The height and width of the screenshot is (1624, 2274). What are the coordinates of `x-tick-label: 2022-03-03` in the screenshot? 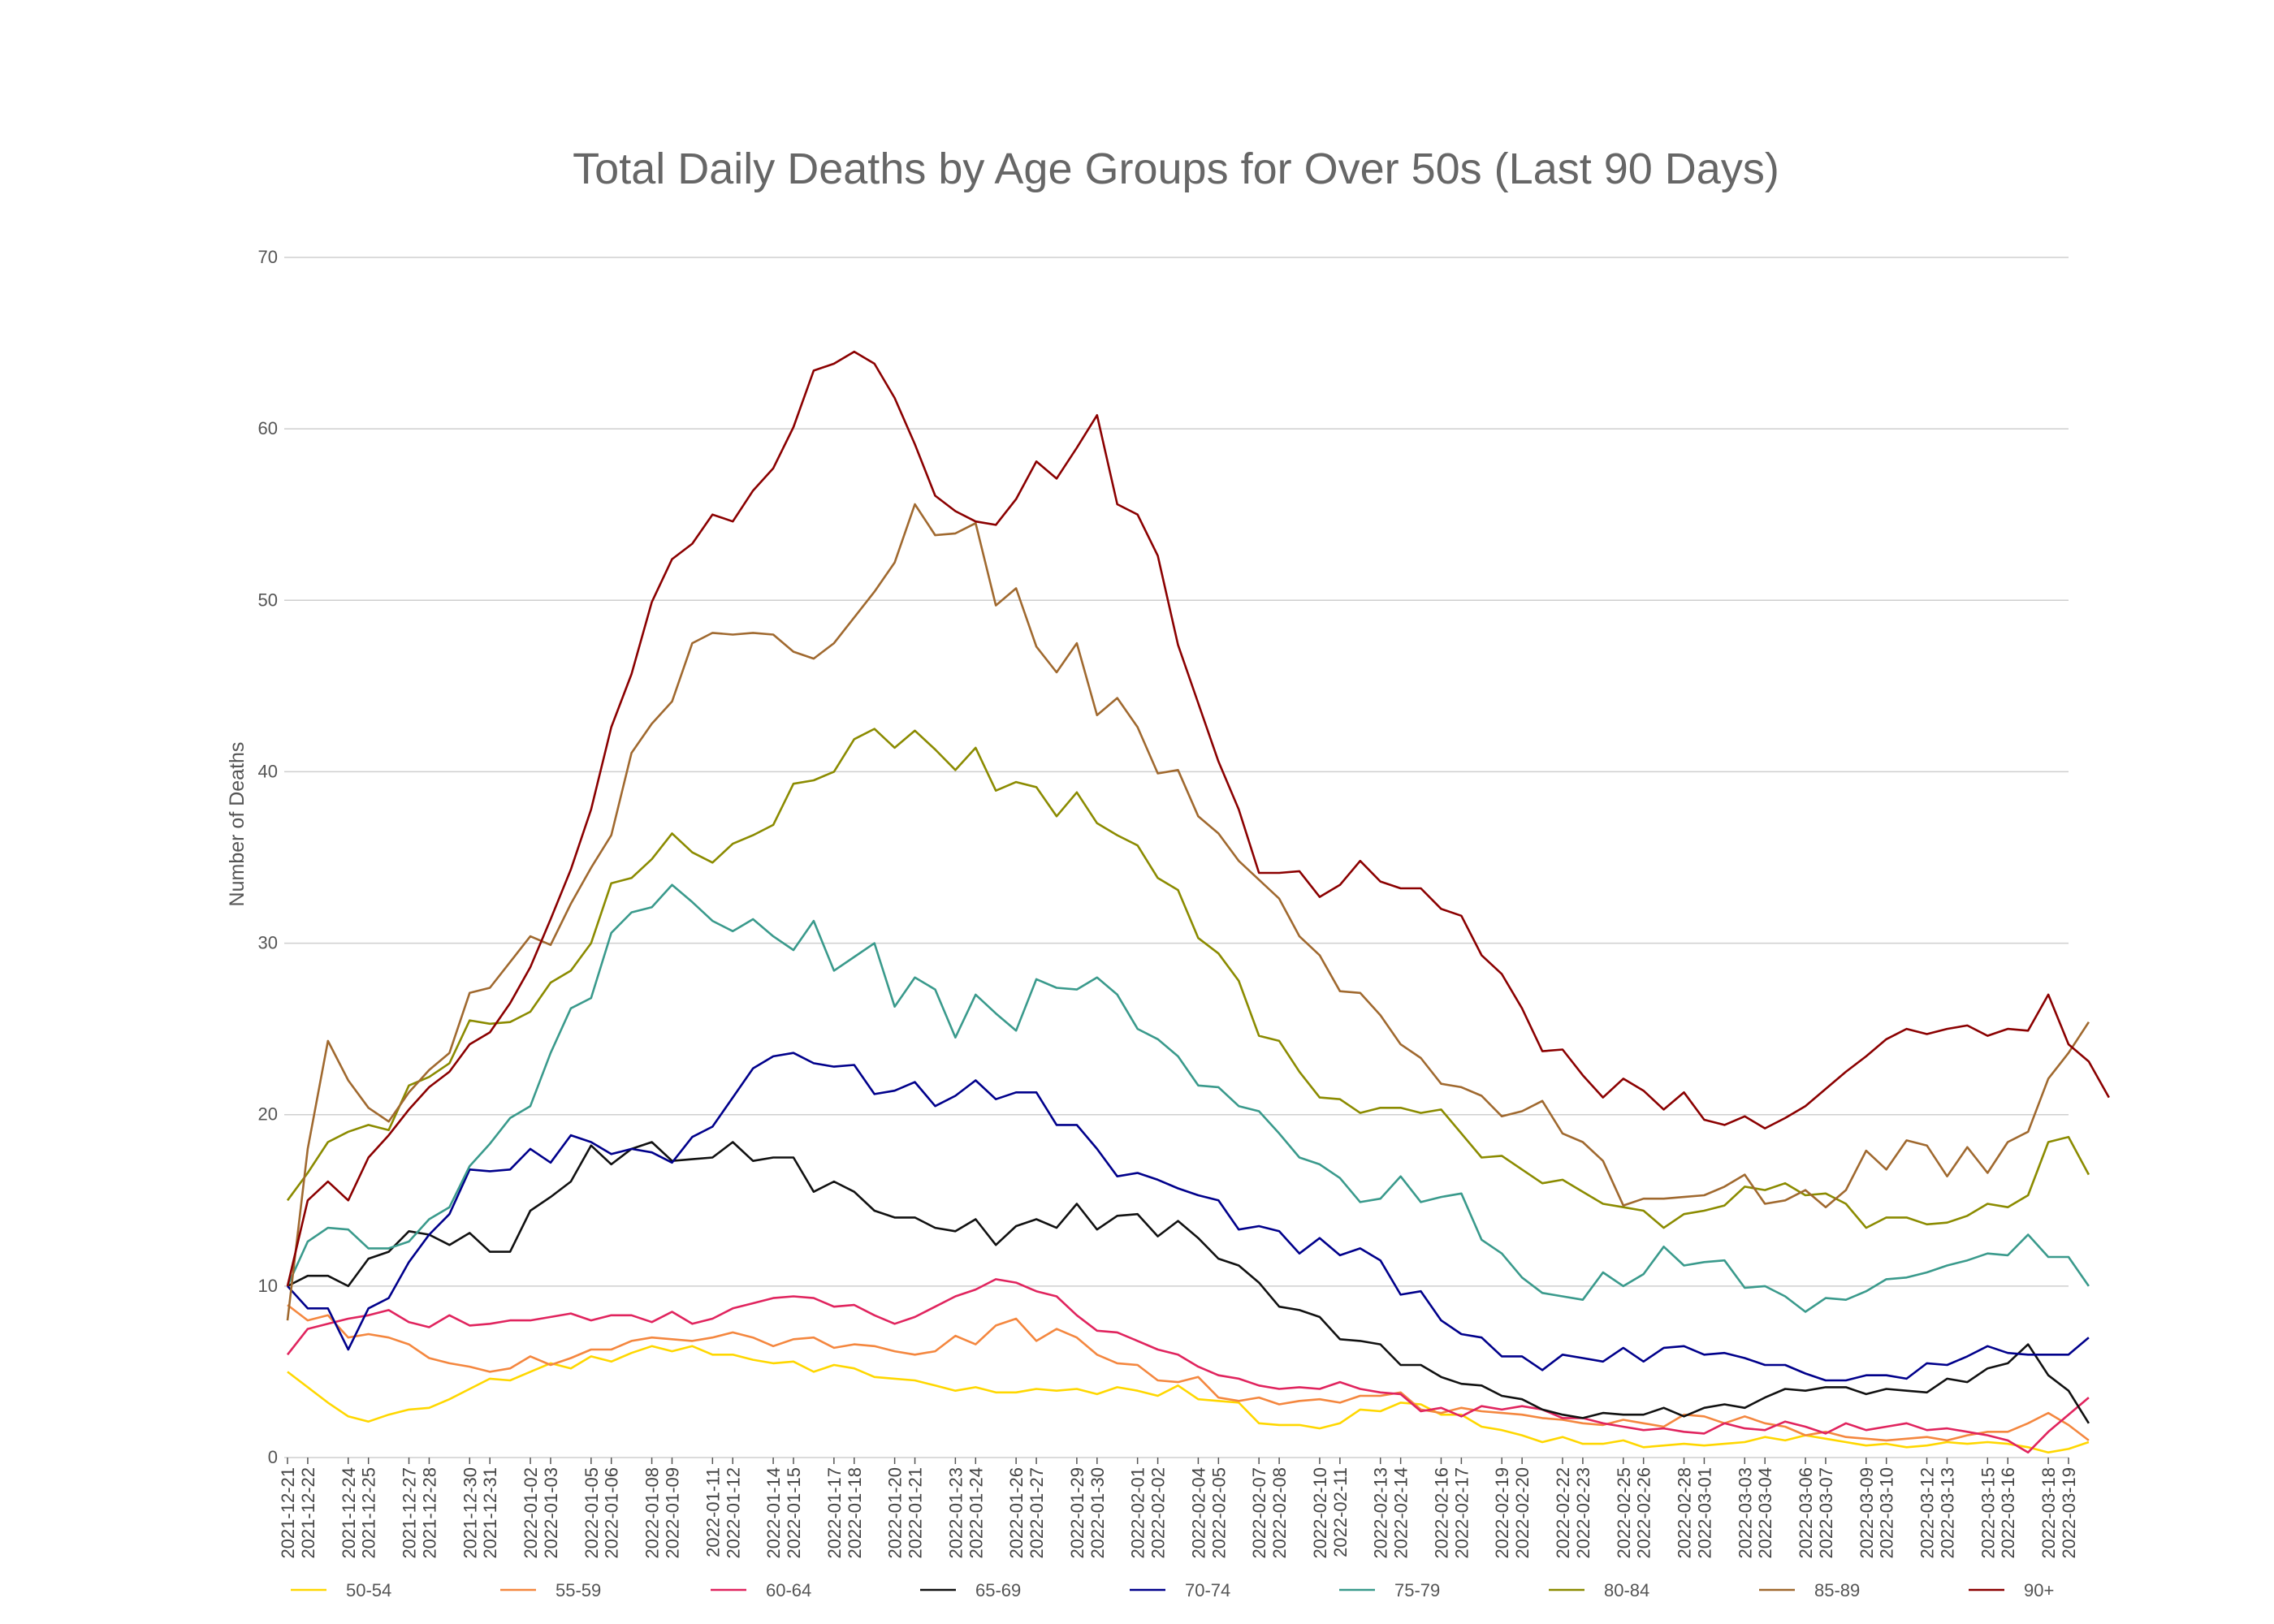 It's located at (1745, 1513).